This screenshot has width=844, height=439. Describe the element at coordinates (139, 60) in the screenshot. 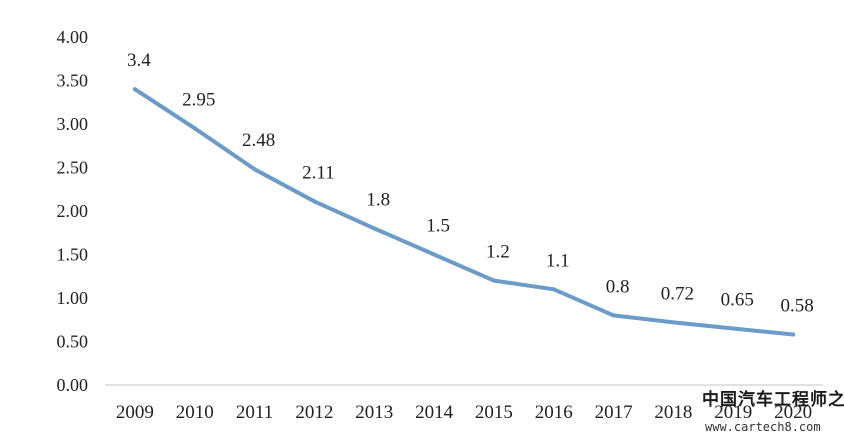

I see `data-label: 3.4` at that location.